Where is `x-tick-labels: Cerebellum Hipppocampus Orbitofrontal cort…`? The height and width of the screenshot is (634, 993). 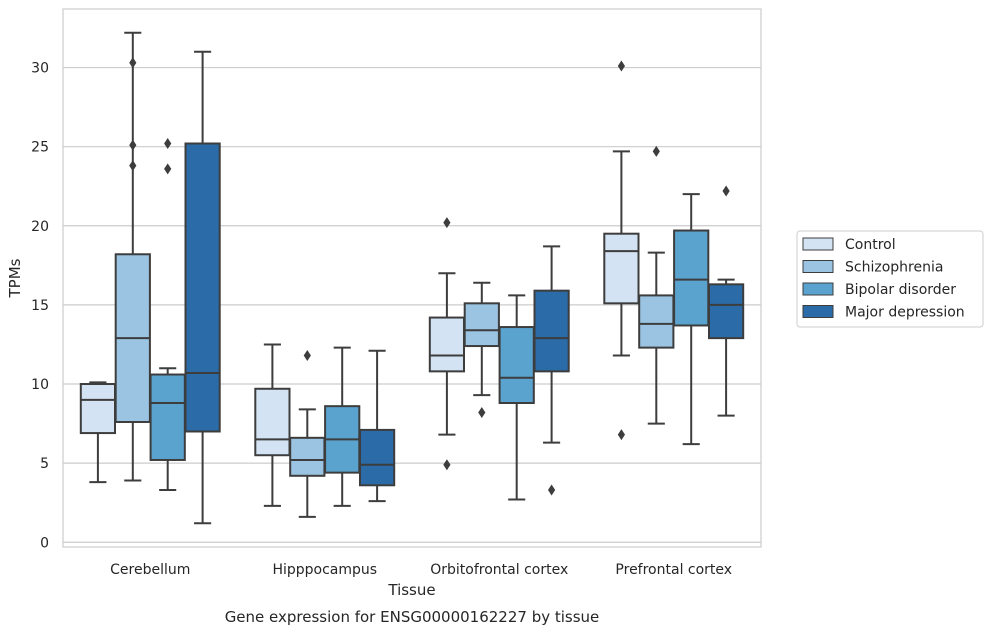 x-tick-labels: Cerebellum Hipppocampus Orbitofrontal cort… is located at coordinates (421, 570).